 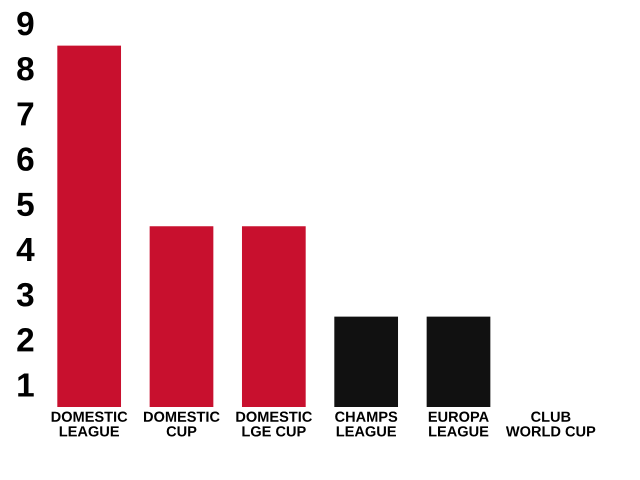 I want to click on x-tick-label: DOMESTIC LGE CUP, so click(x=274, y=424).